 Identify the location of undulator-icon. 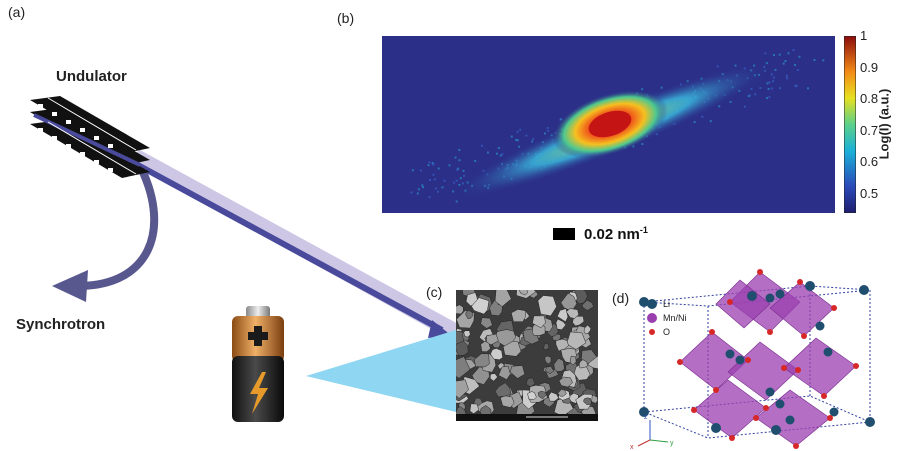
(90, 137).